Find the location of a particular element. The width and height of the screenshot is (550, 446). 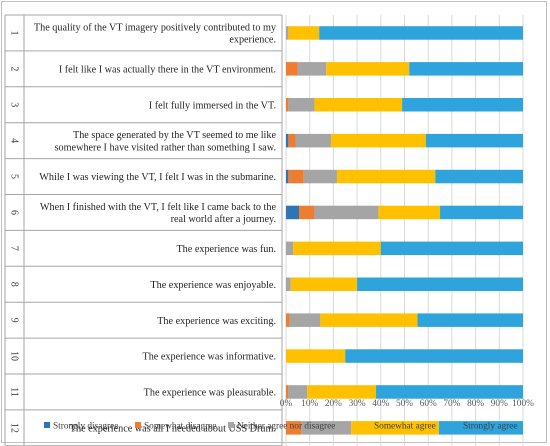

question-label: experience. is located at coordinates (252, 40).